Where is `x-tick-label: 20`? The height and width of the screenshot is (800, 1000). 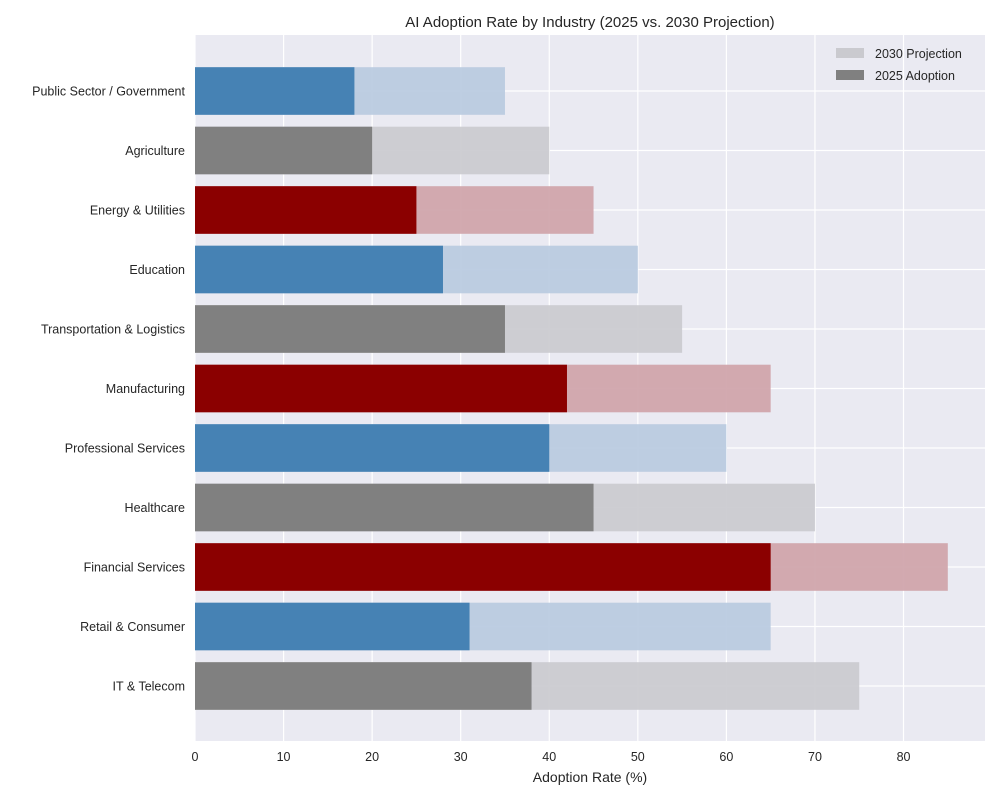
x-tick-label: 20 is located at coordinates (372, 757).